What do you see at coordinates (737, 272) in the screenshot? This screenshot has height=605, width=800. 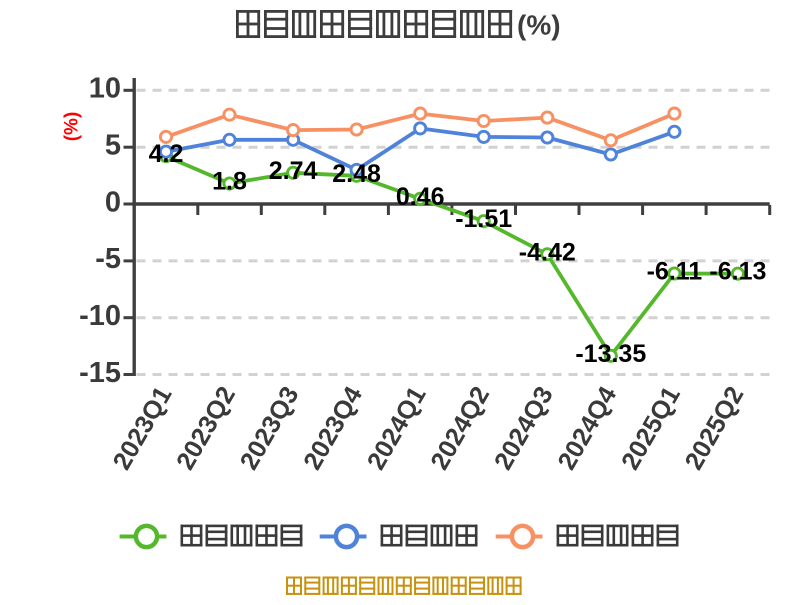 I see `svg-text: -6.13` at bounding box center [737, 272].